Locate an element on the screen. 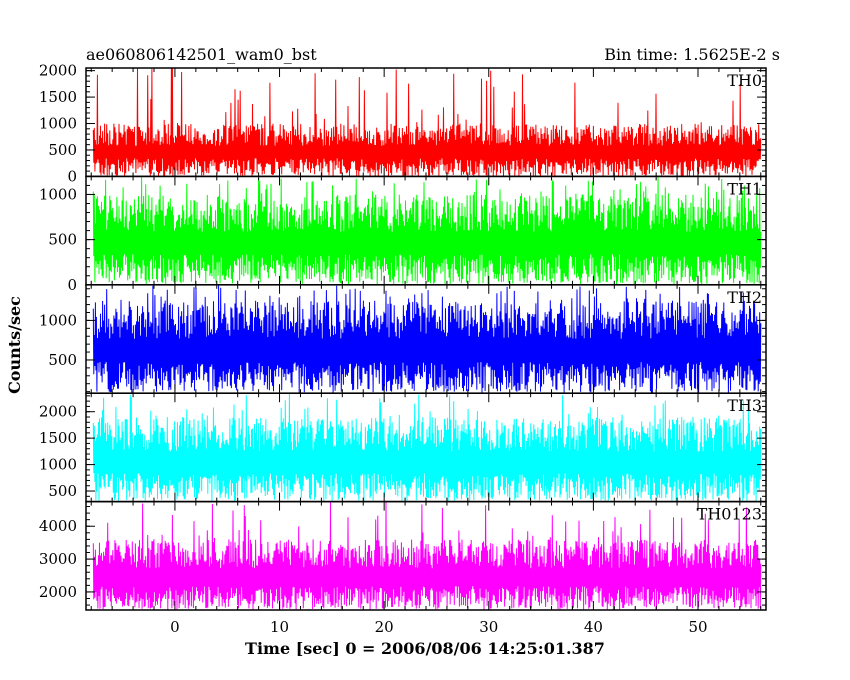  panel-th2: 500 1000 TH2 is located at coordinates (403, 339).